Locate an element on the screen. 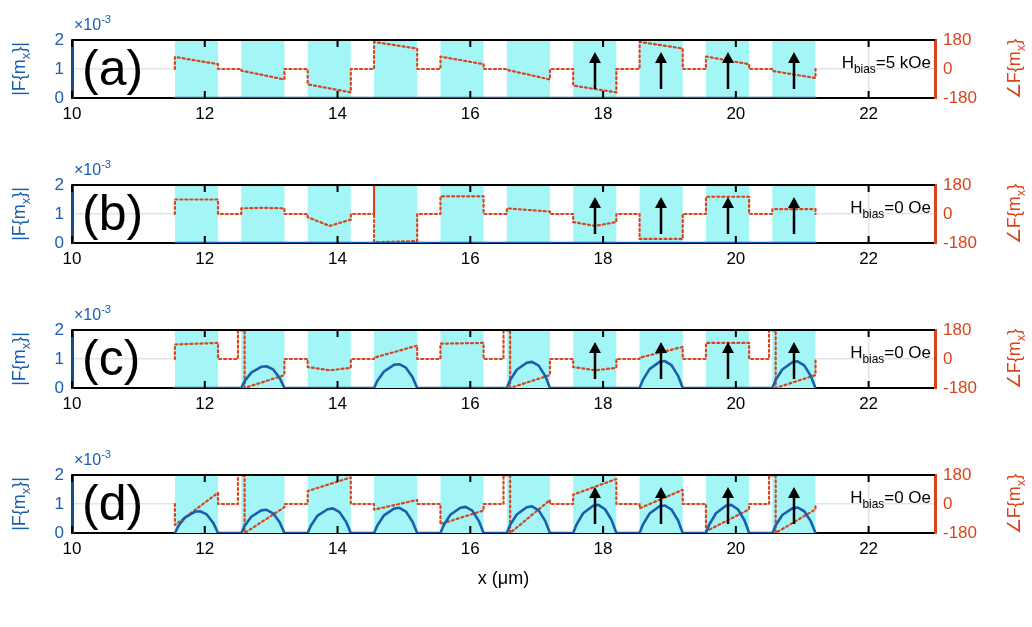 The height and width of the screenshot is (627, 1032). x-axis-title: x (μm) is located at coordinates (503, 577).